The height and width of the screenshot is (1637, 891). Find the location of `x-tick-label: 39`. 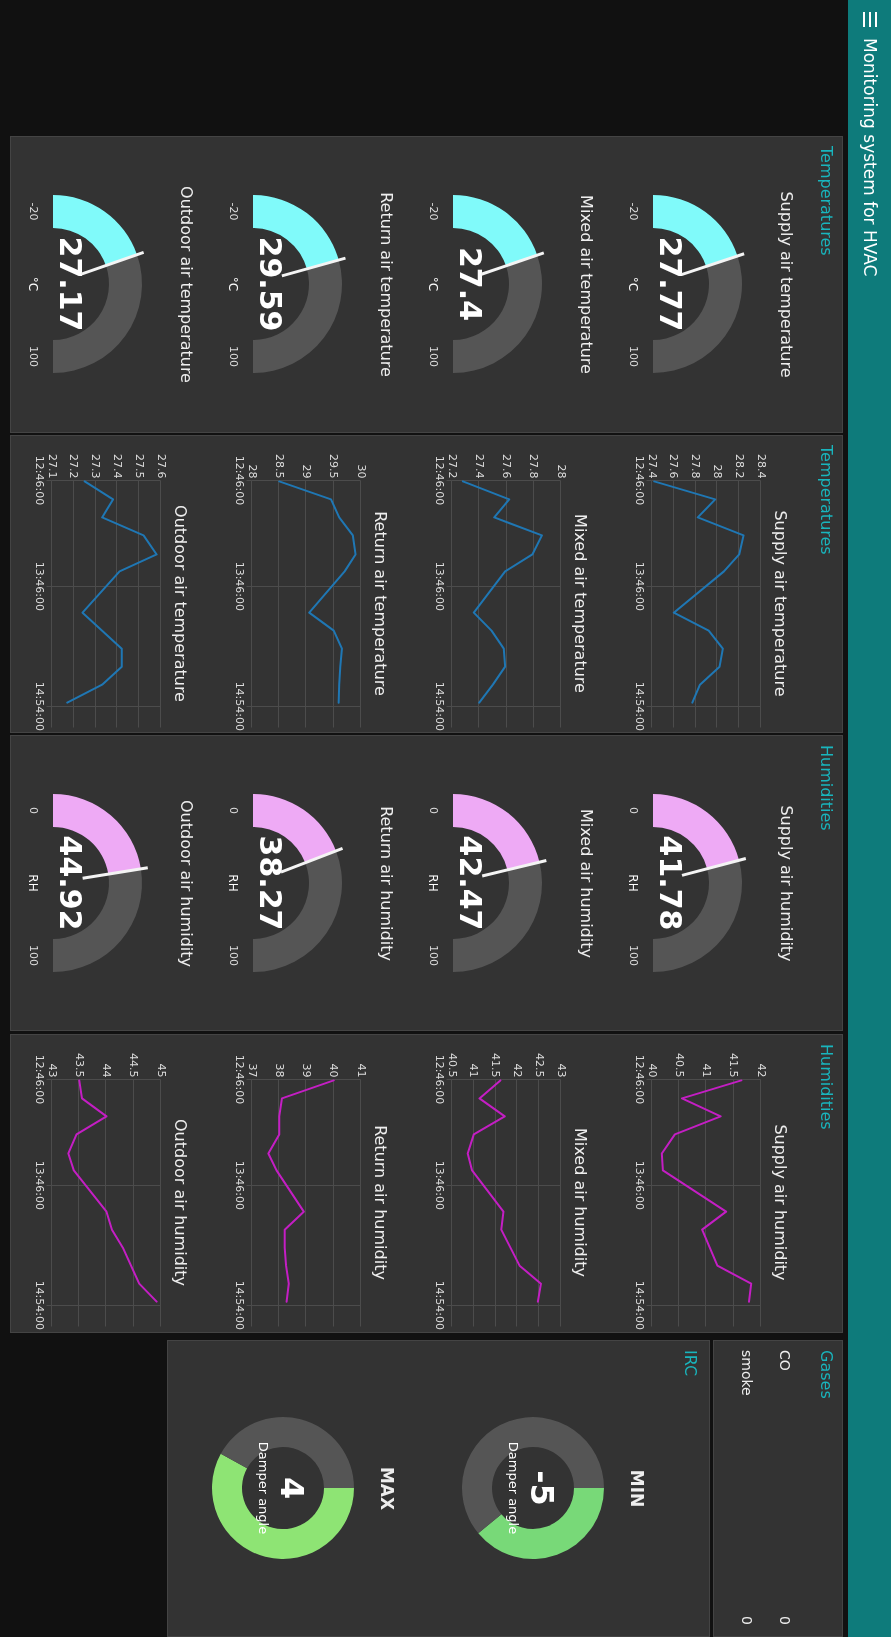

x-tick-label: 39 is located at coordinates (306, 1070).